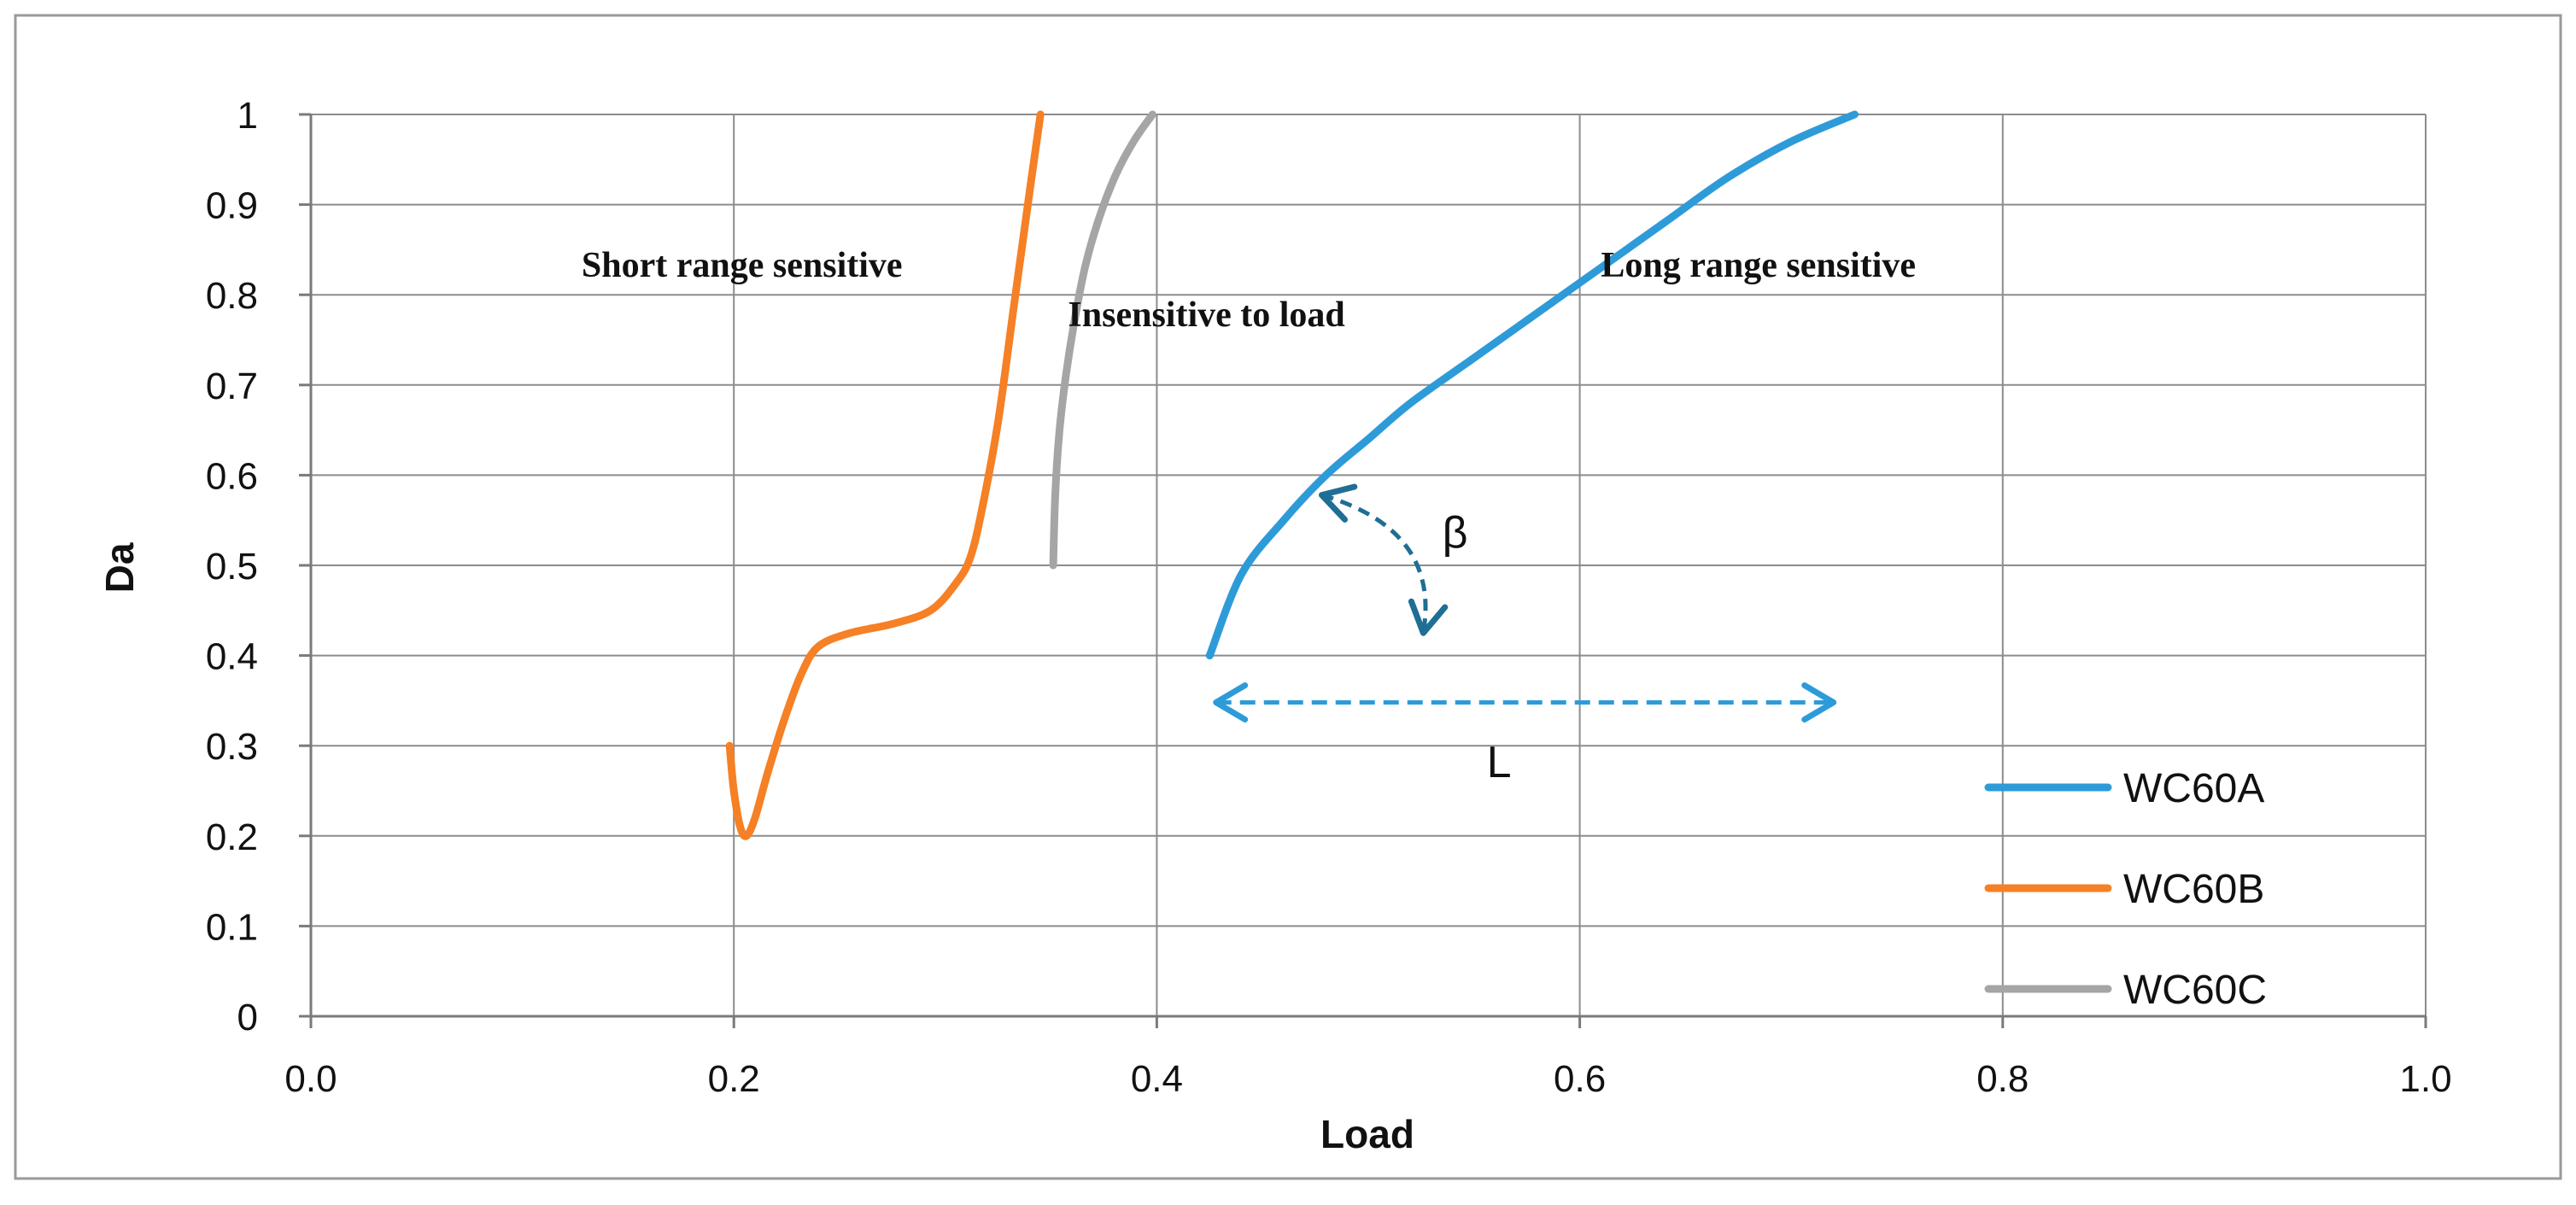 This screenshot has height=1205, width=2576. I want to click on y-tick-label: 0.6, so click(232, 476).